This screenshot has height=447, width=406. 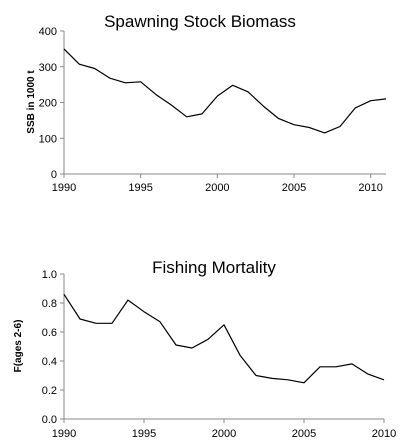 I want to click on ssb-y-tick-label: 0, so click(x=54, y=175).